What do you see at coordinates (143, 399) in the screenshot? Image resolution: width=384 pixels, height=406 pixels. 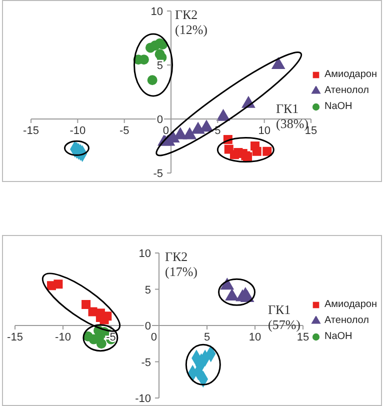 I see `y-tick-label: -10` at bounding box center [143, 399].